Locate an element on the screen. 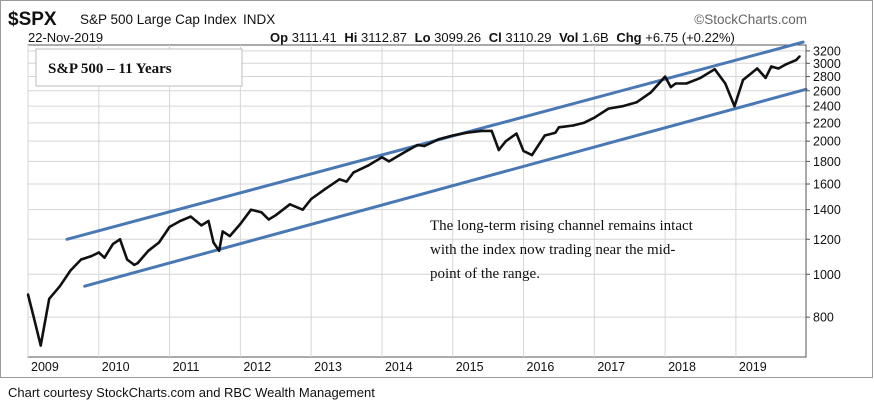 The height and width of the screenshot is (405, 874). y-tick-label: 2400 is located at coordinates (827, 107).